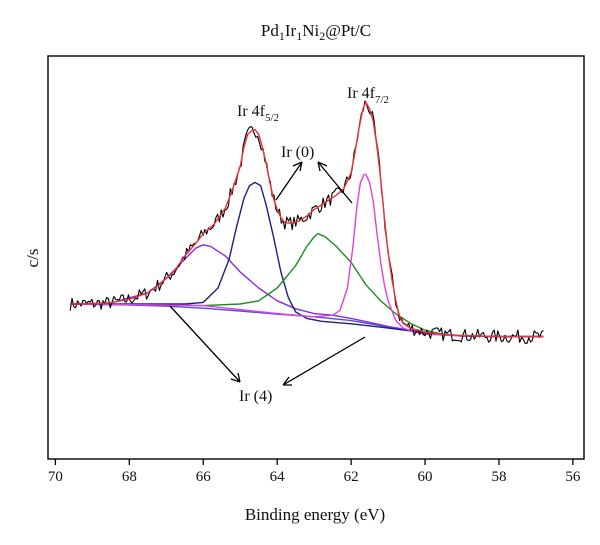  I want to click on annotation-arrows, so click(267, 273).